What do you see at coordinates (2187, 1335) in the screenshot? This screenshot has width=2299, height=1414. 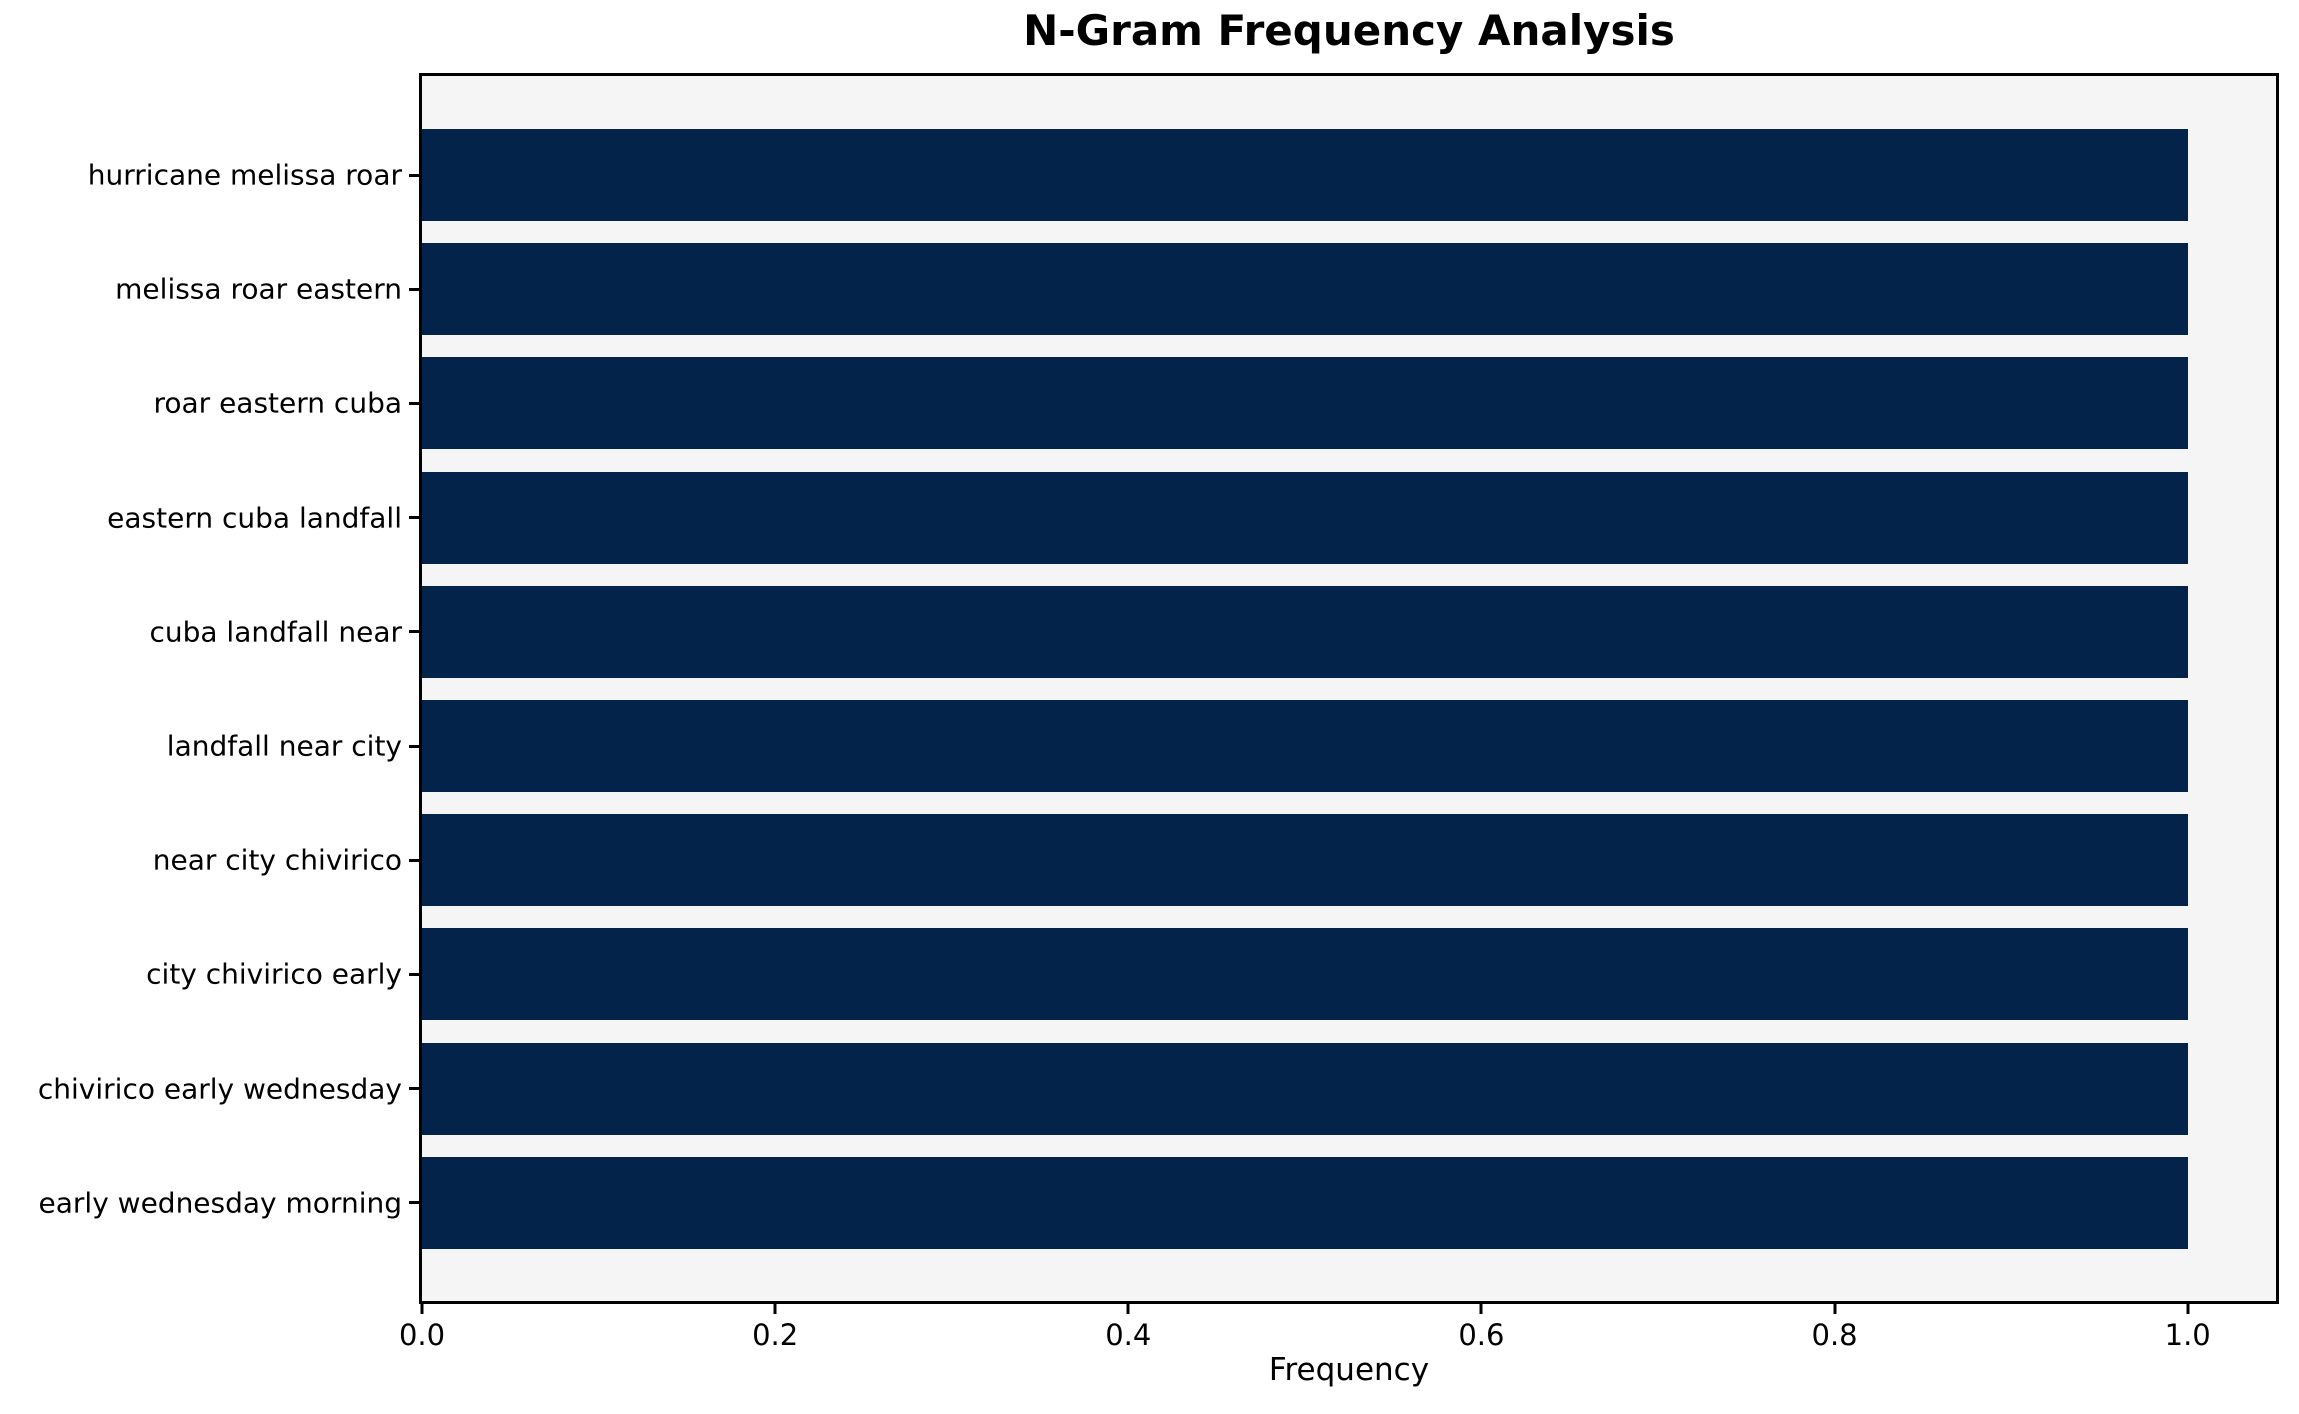 I see `x-tick-label: 1.0` at bounding box center [2187, 1335].